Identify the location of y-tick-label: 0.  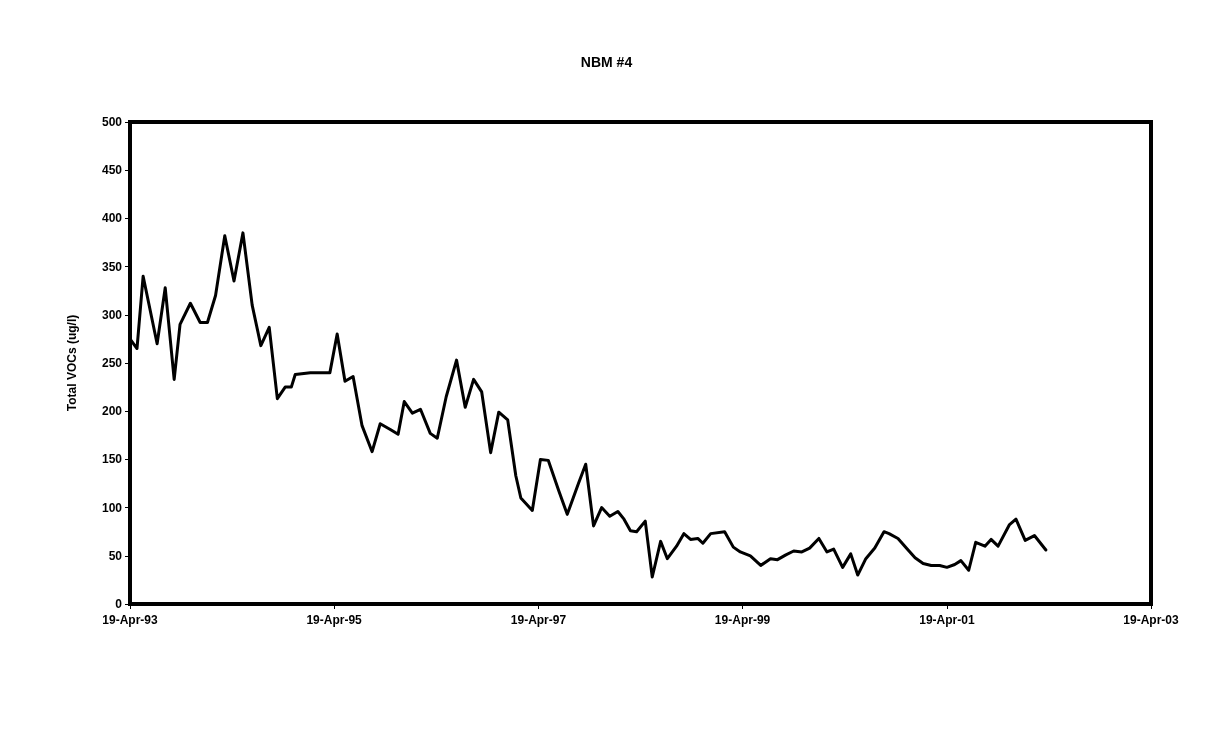
(119, 604).